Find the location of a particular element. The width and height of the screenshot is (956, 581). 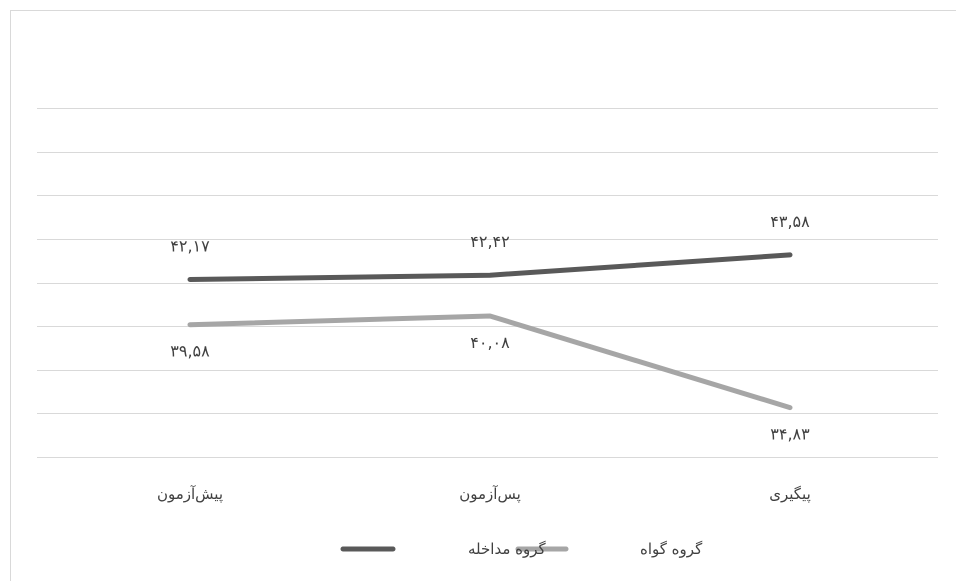

x-tick-label: پیش‌آزمون is located at coordinates (190, 494).